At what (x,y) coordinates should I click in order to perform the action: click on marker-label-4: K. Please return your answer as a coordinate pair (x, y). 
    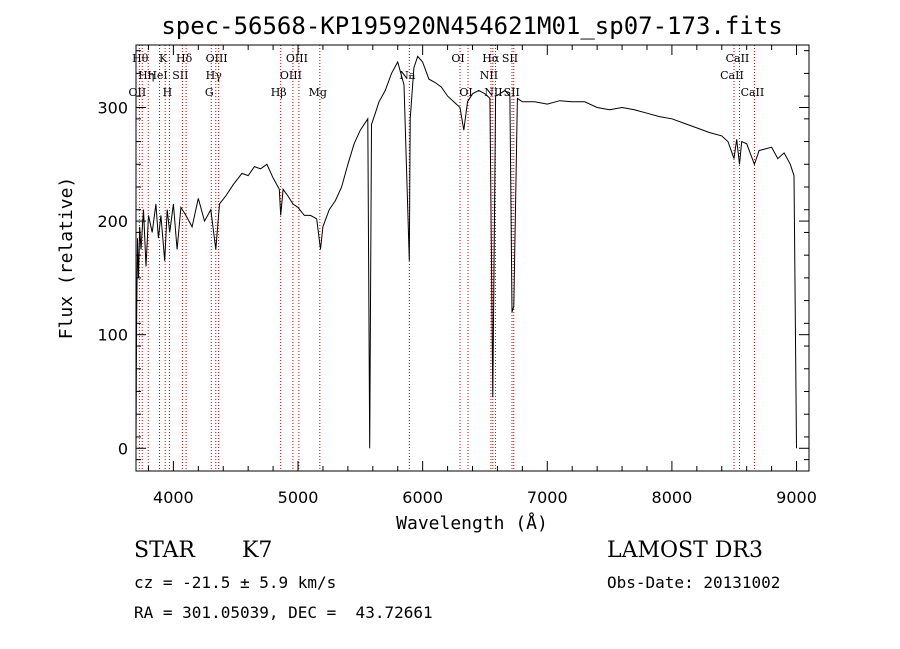
    Looking at the image, I should click on (163, 58).